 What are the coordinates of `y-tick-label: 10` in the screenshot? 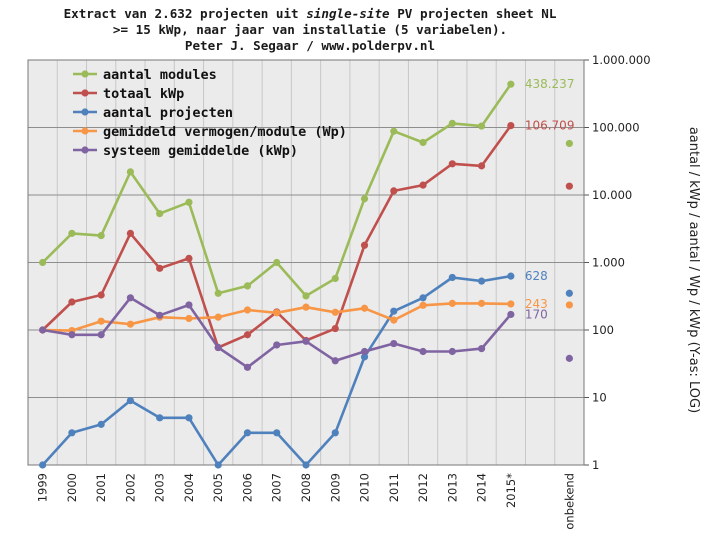 It's located at (599, 398).